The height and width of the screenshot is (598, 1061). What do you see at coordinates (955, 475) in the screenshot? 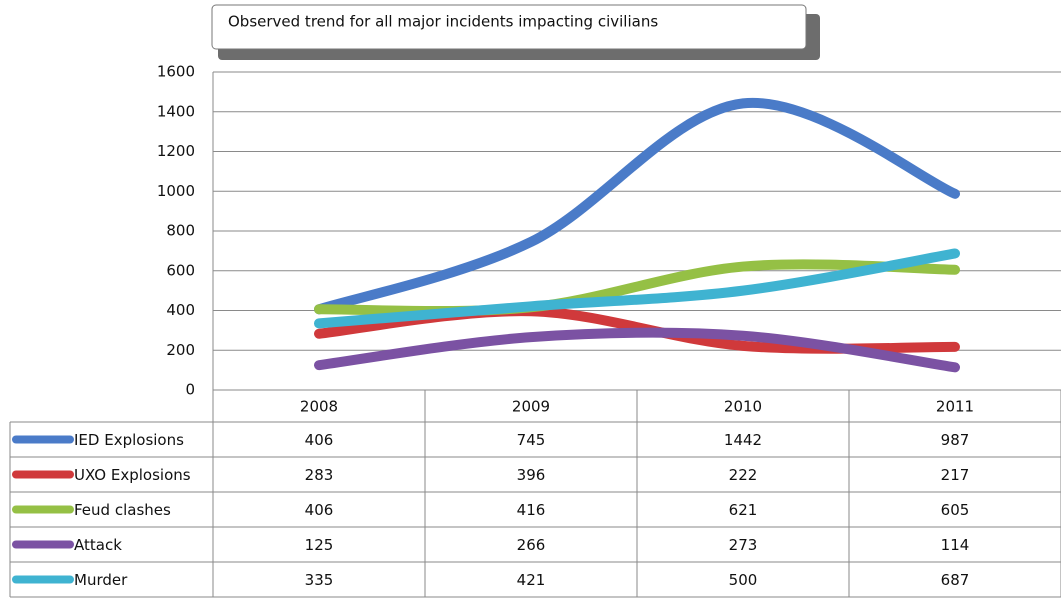
I see `table-value: 217` at bounding box center [955, 475].